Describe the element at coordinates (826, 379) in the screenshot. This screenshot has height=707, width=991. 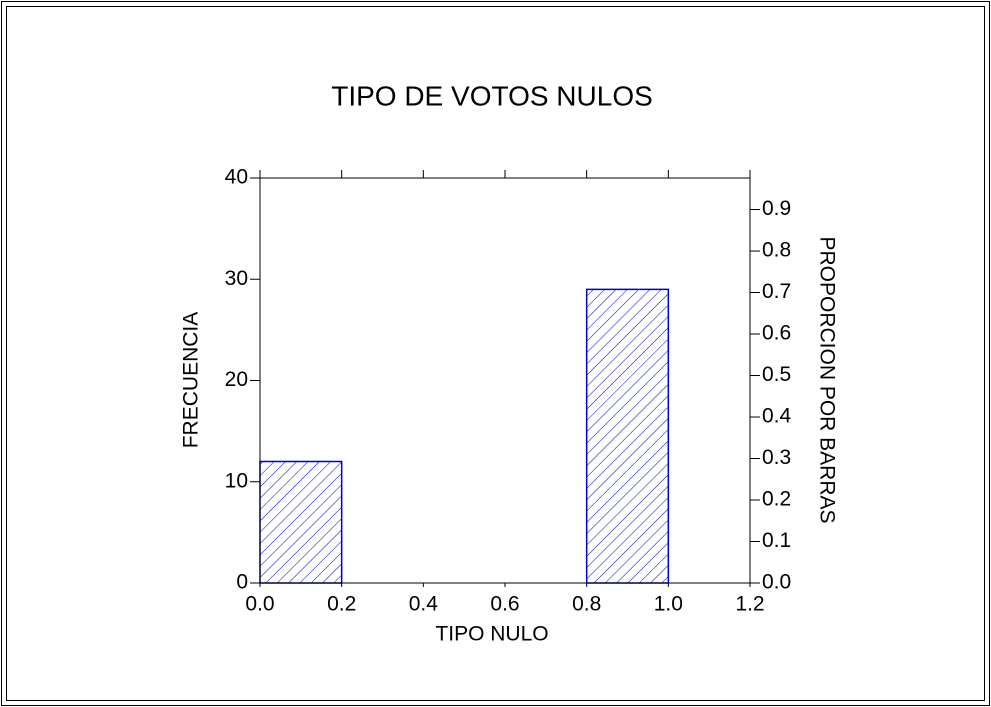
I see `y2-axis-label: PROPORCION POR BARRAS` at that location.